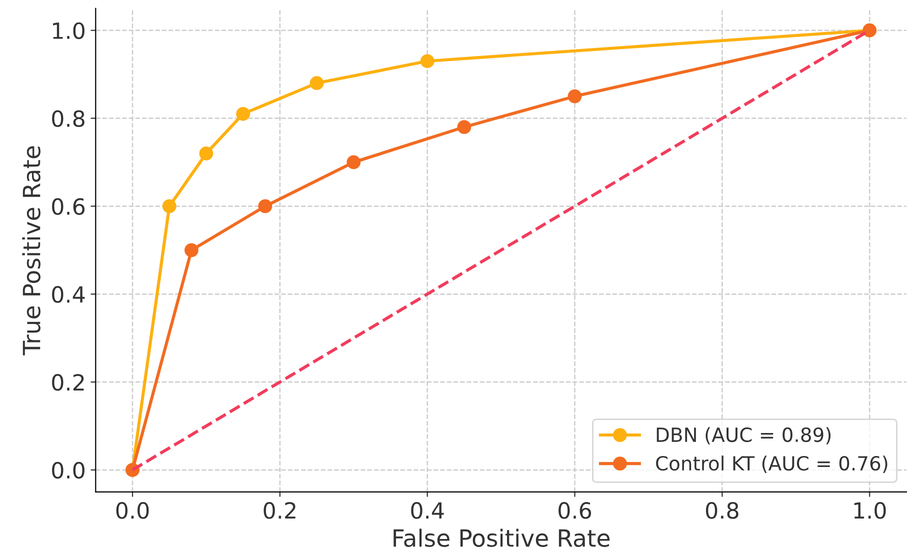 This screenshot has height=559, width=911. What do you see at coordinates (772, 464) in the screenshot?
I see `legend-label: Control KT (AUC = 0.76)` at bounding box center [772, 464].